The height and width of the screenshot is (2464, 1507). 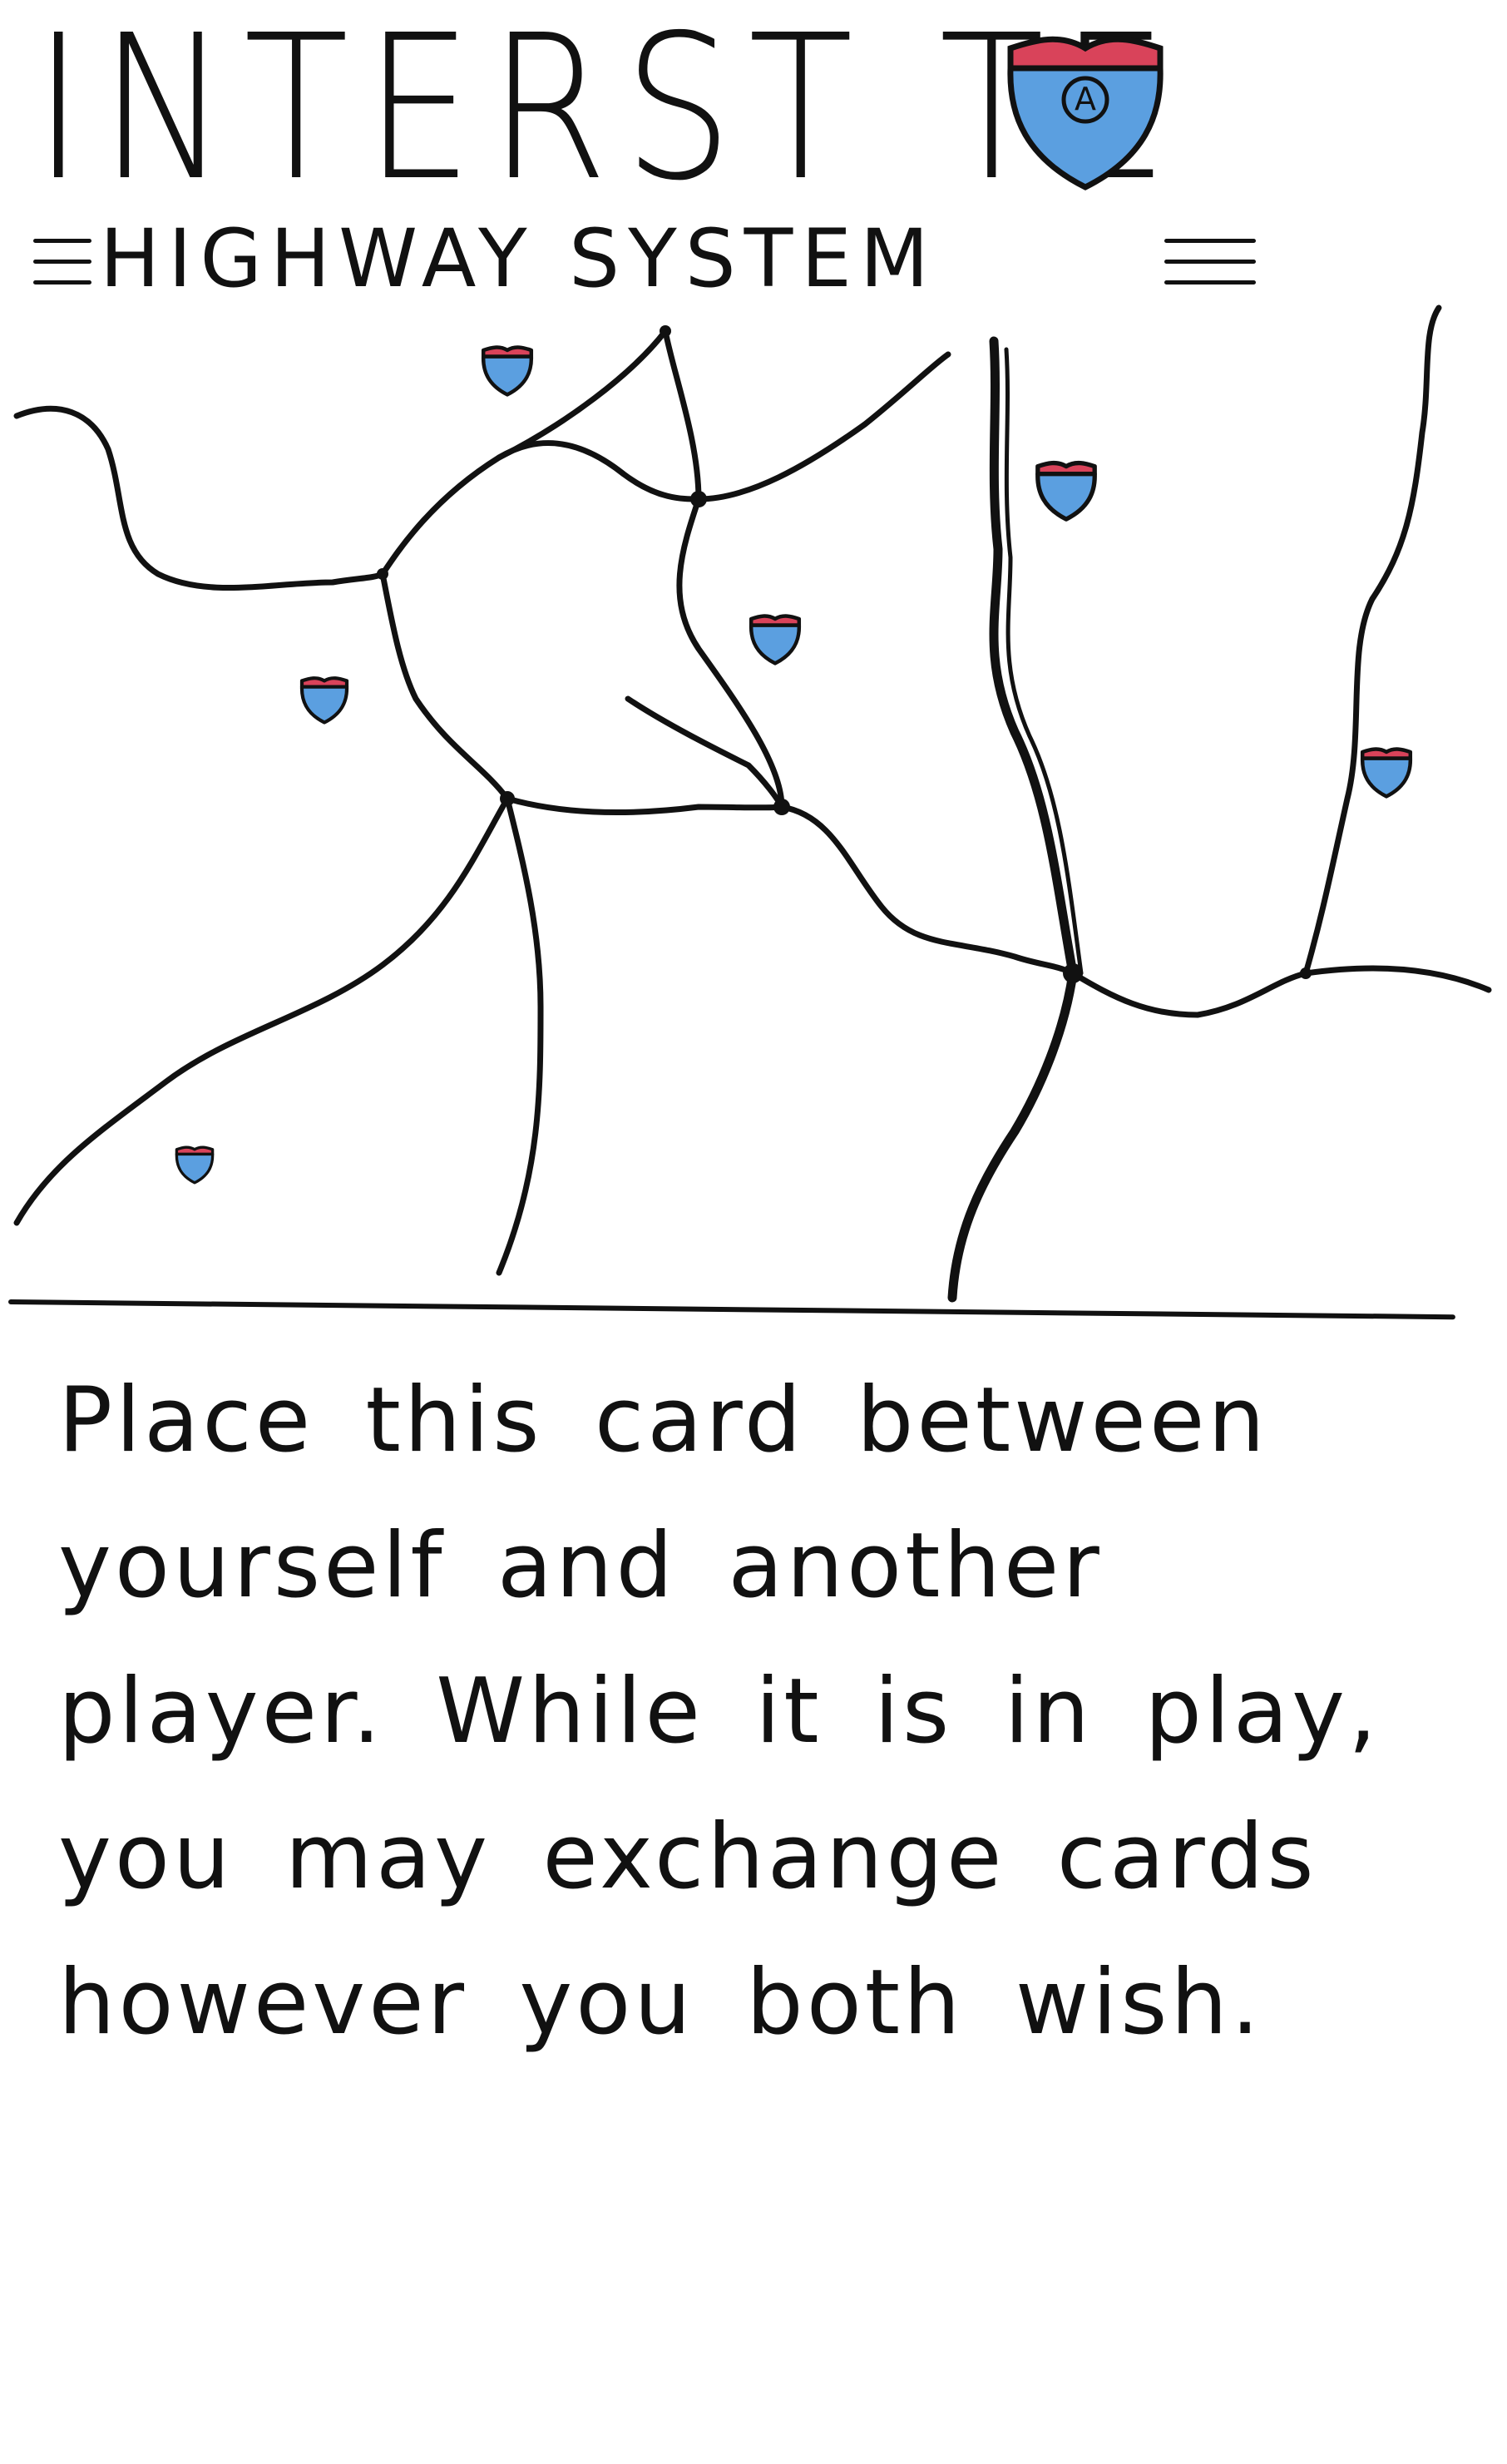 What do you see at coordinates (1210, 270) in the screenshot?
I see `subtitle-lines-right` at bounding box center [1210, 270].